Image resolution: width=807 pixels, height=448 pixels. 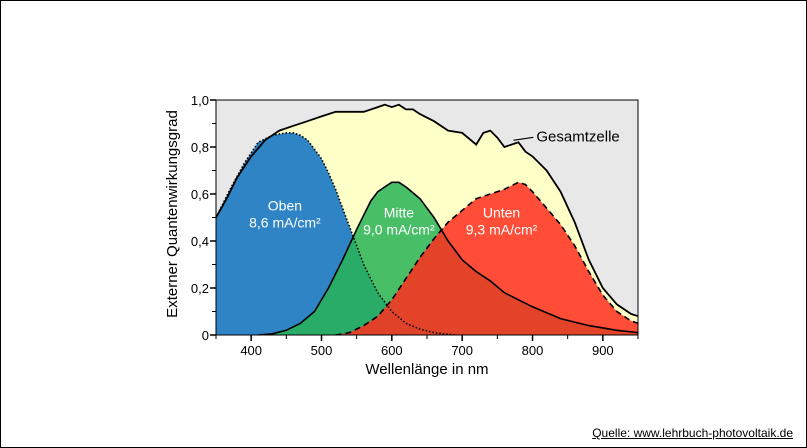 I want to click on y-tick-label: 0,4, so click(x=200, y=241).